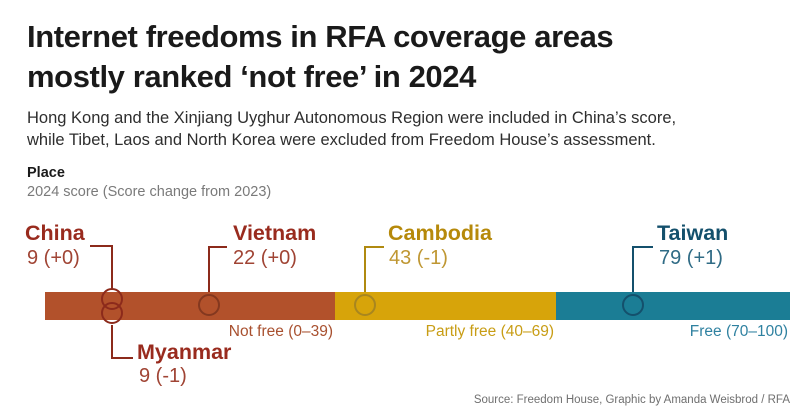 This screenshot has width=800, height=412. I want to click on taiwan-connector-vertical, so click(633, 270).